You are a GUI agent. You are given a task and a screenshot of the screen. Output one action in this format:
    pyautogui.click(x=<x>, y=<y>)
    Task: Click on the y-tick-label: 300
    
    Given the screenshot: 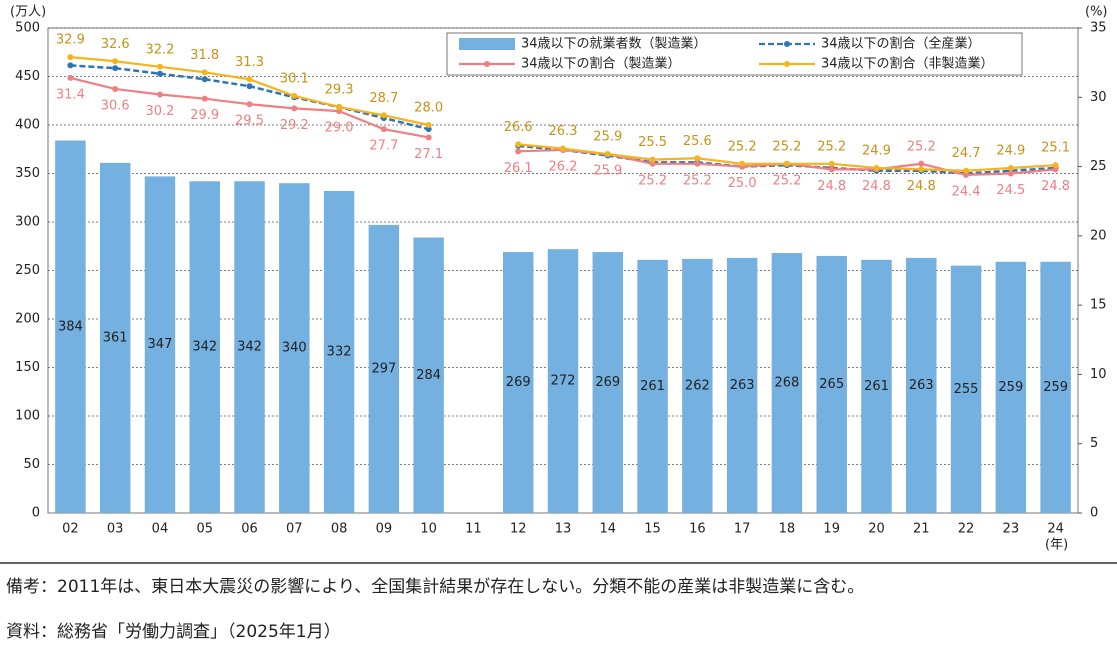 What is the action you would take?
    pyautogui.click(x=27, y=222)
    